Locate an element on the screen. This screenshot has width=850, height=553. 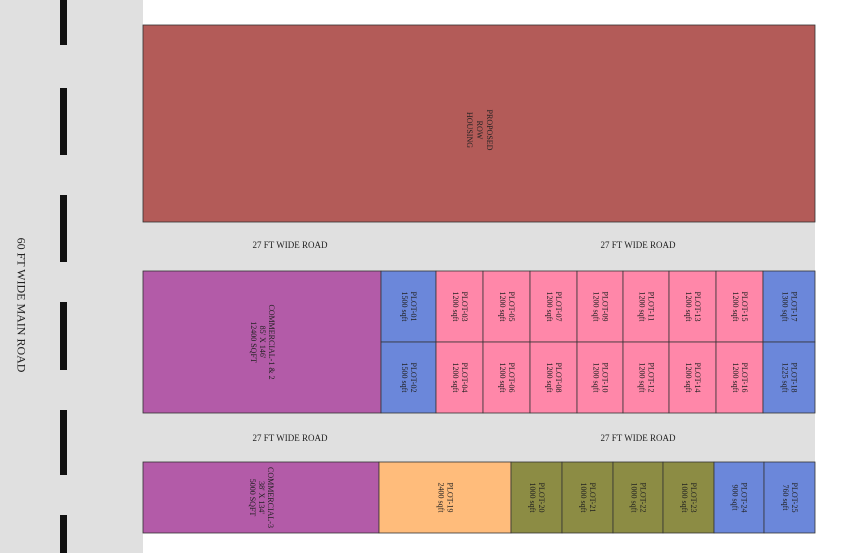
plot-label: PLOT-12 is located at coordinates (651, 378).